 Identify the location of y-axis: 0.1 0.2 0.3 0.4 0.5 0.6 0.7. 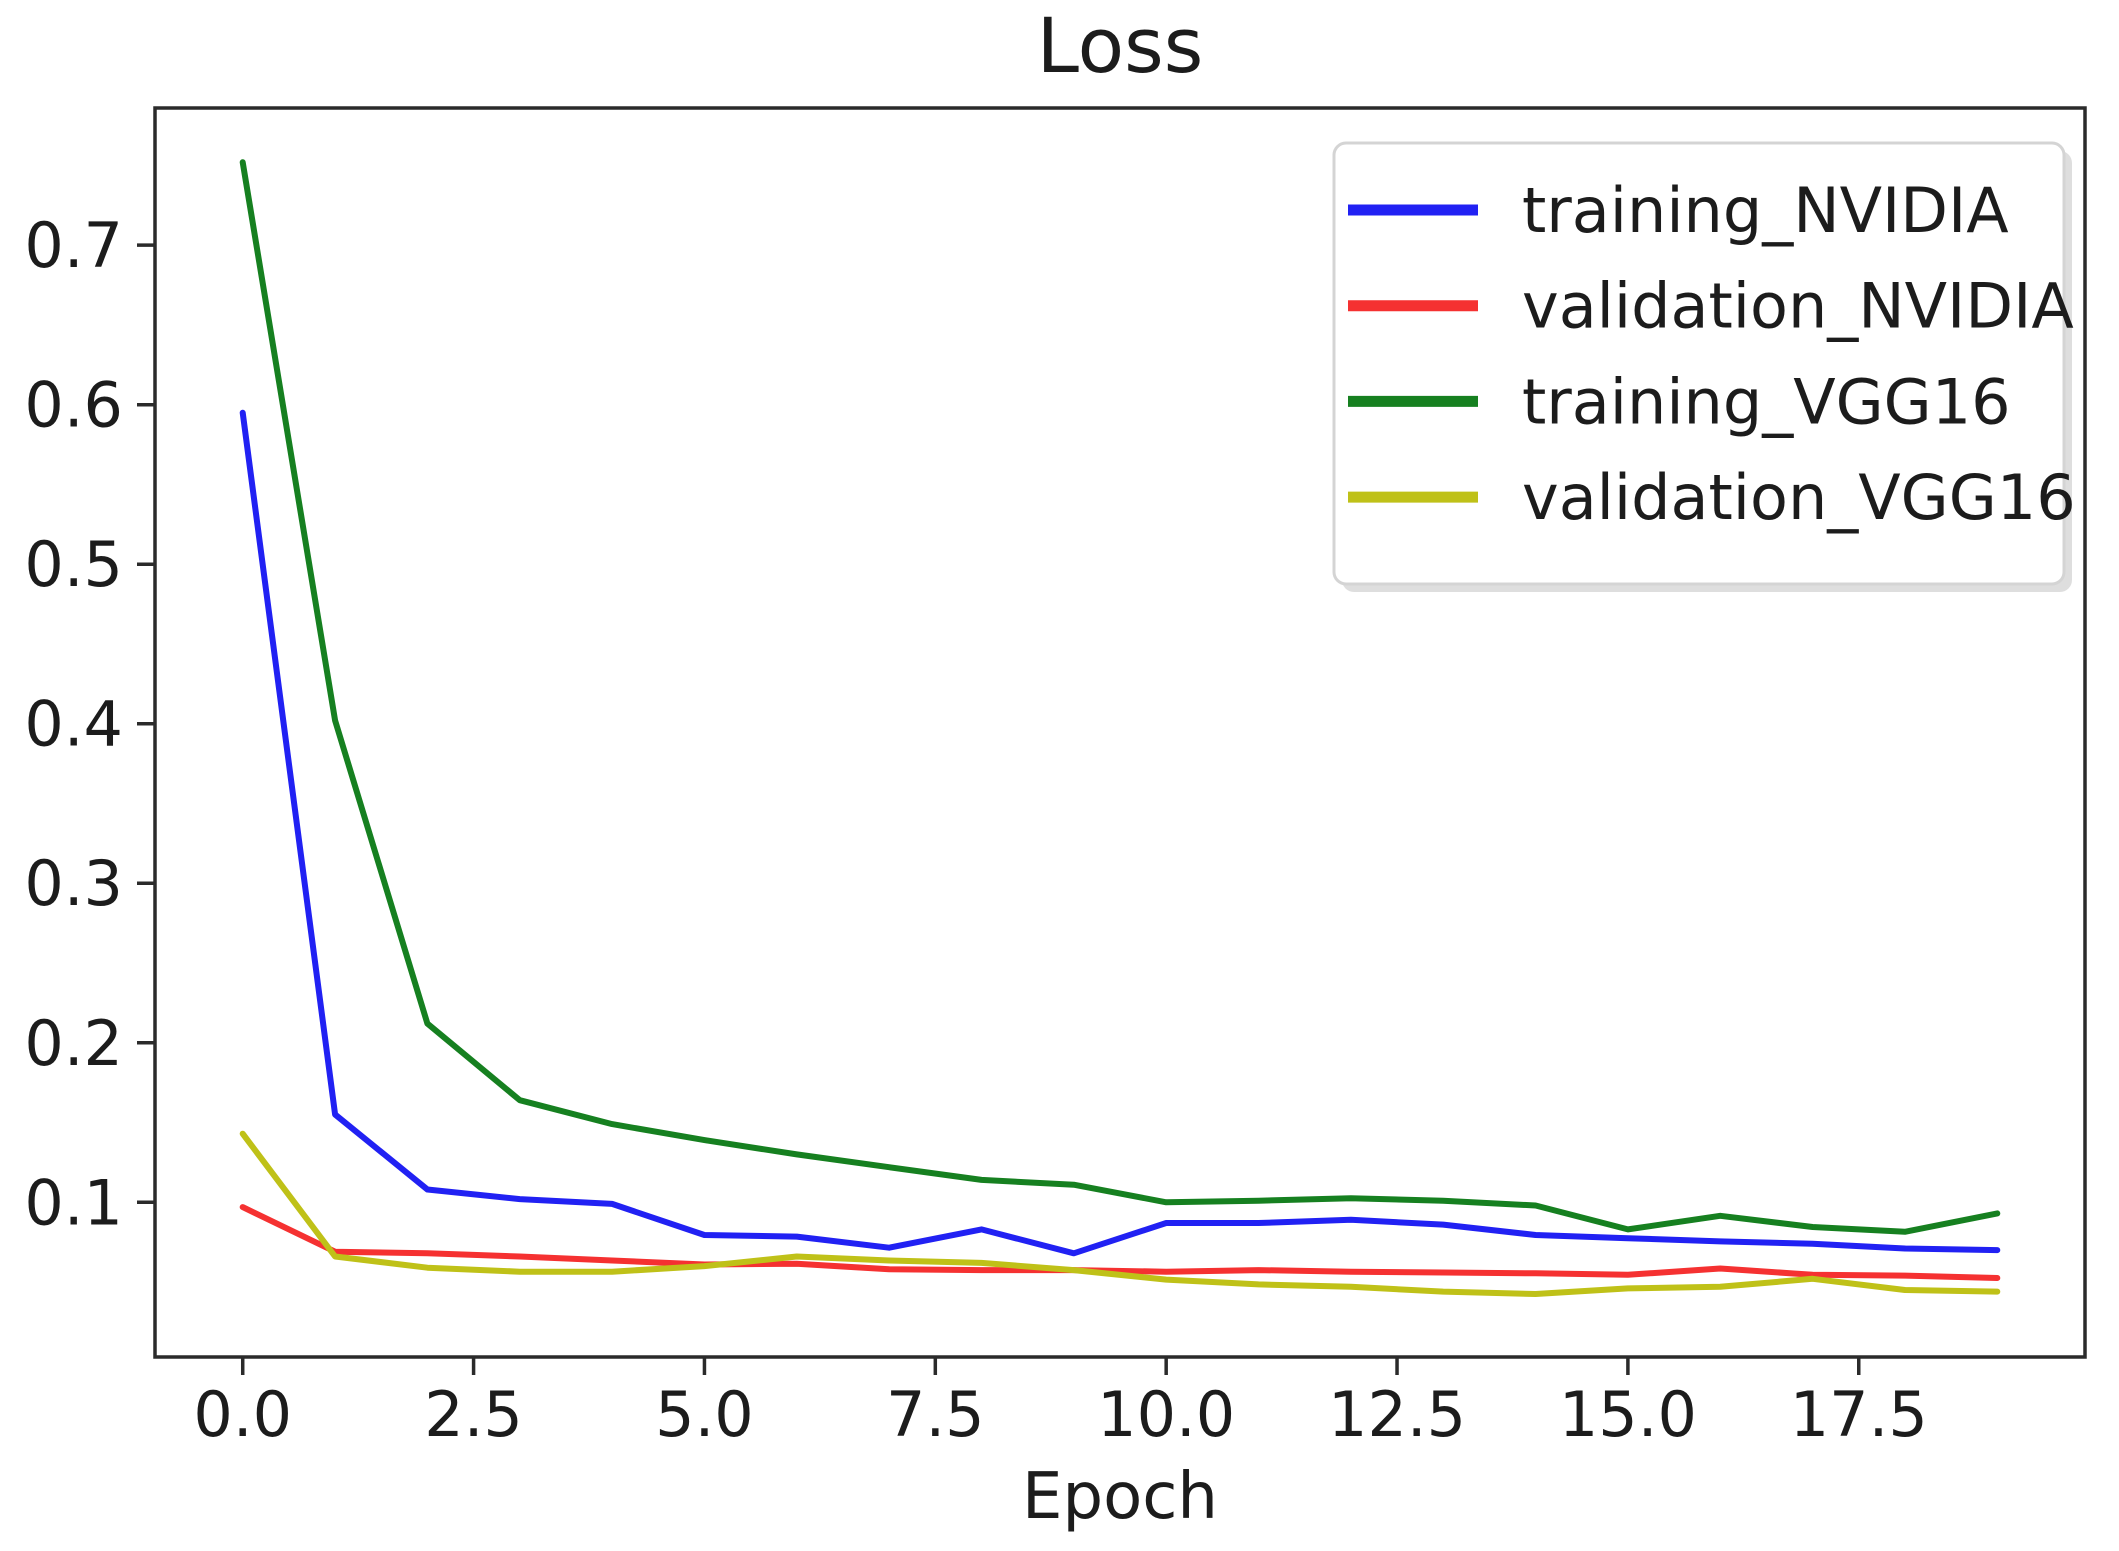
(89, 724).